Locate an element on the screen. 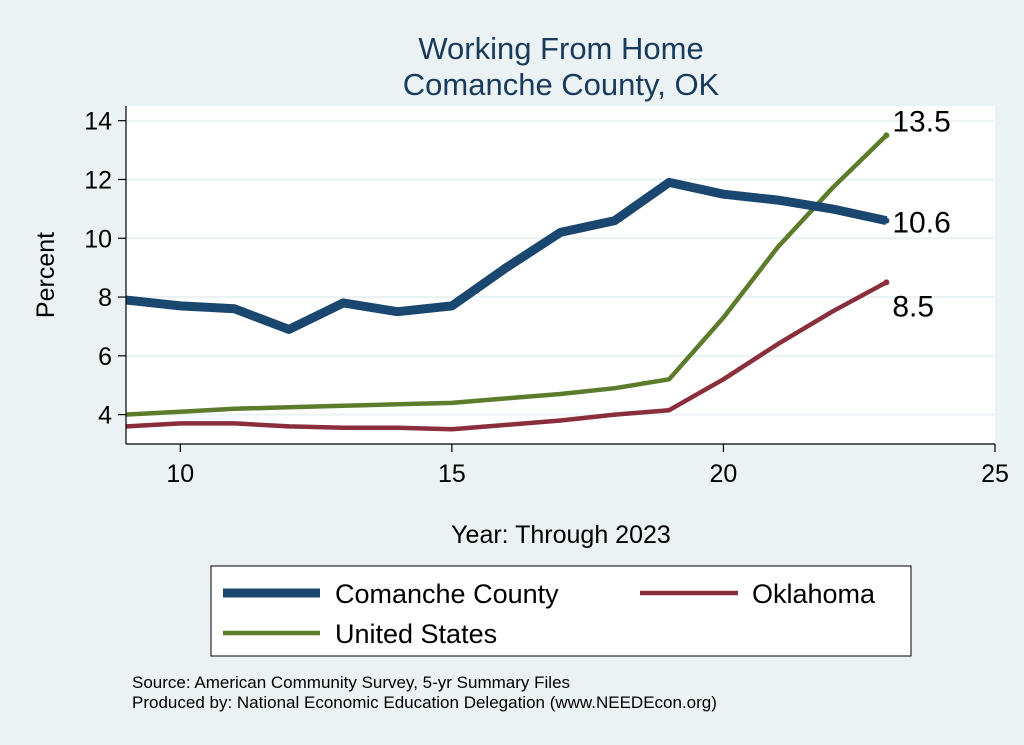  end-labels: 10.6 8.5 13.5 is located at coordinates (921, 214).